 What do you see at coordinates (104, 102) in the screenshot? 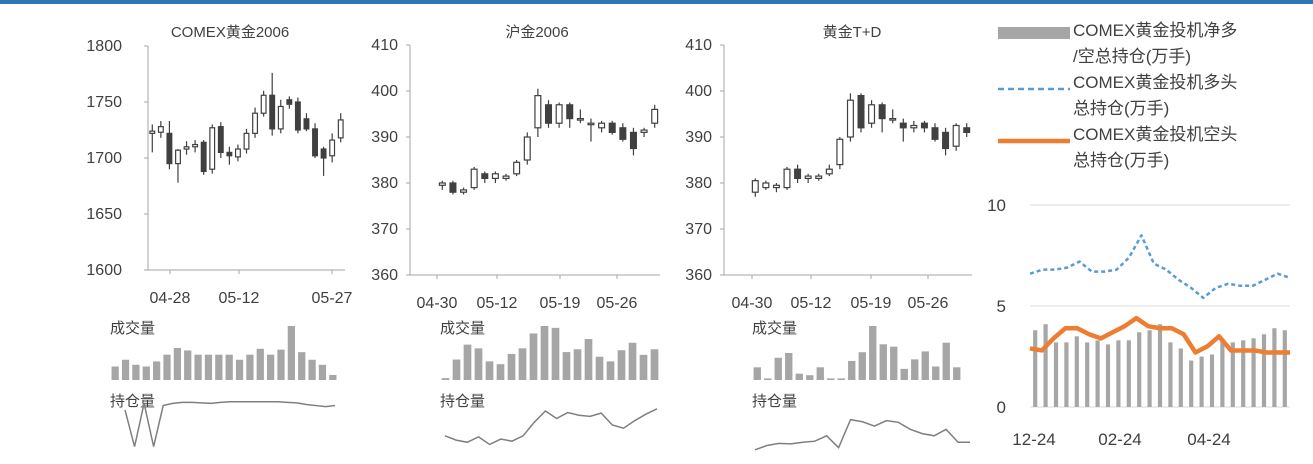
I see `y-tick-label: 1750` at bounding box center [104, 102].